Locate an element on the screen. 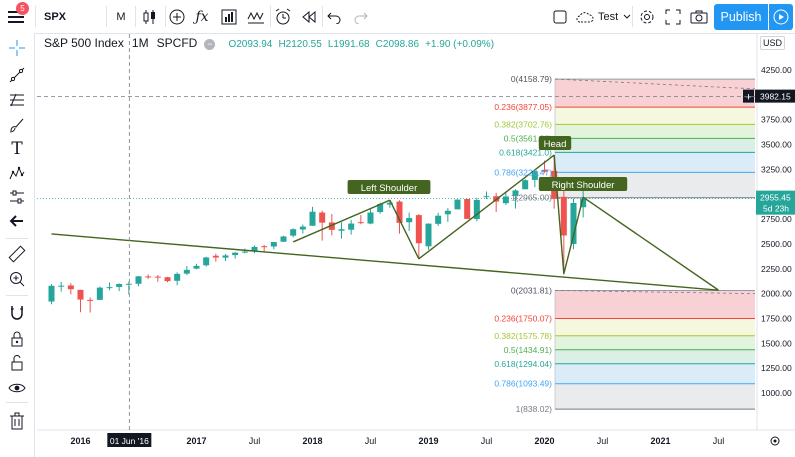 This screenshot has width=795, height=457. symbol-search-button: SPX is located at coordinates (74, 16).